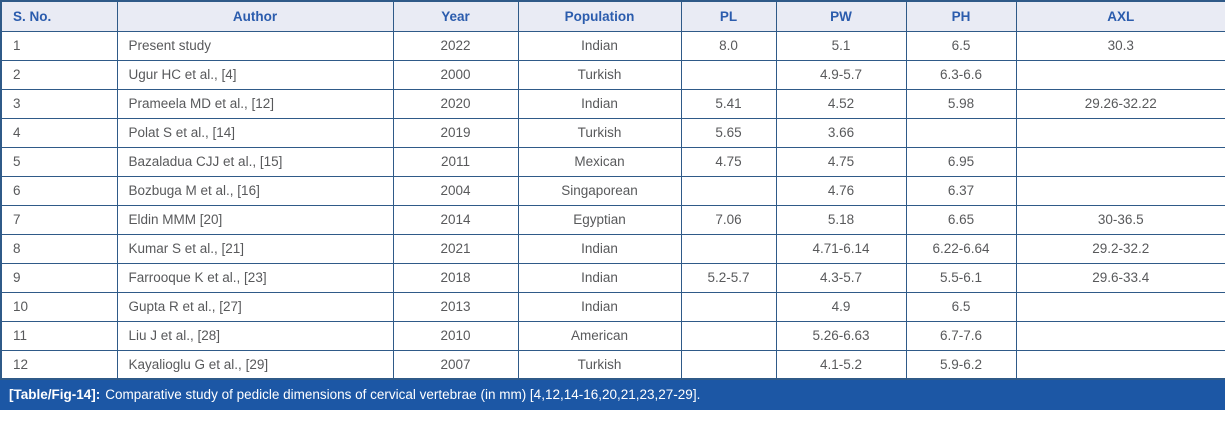  I want to click on table-cell: 2022, so click(455, 45).